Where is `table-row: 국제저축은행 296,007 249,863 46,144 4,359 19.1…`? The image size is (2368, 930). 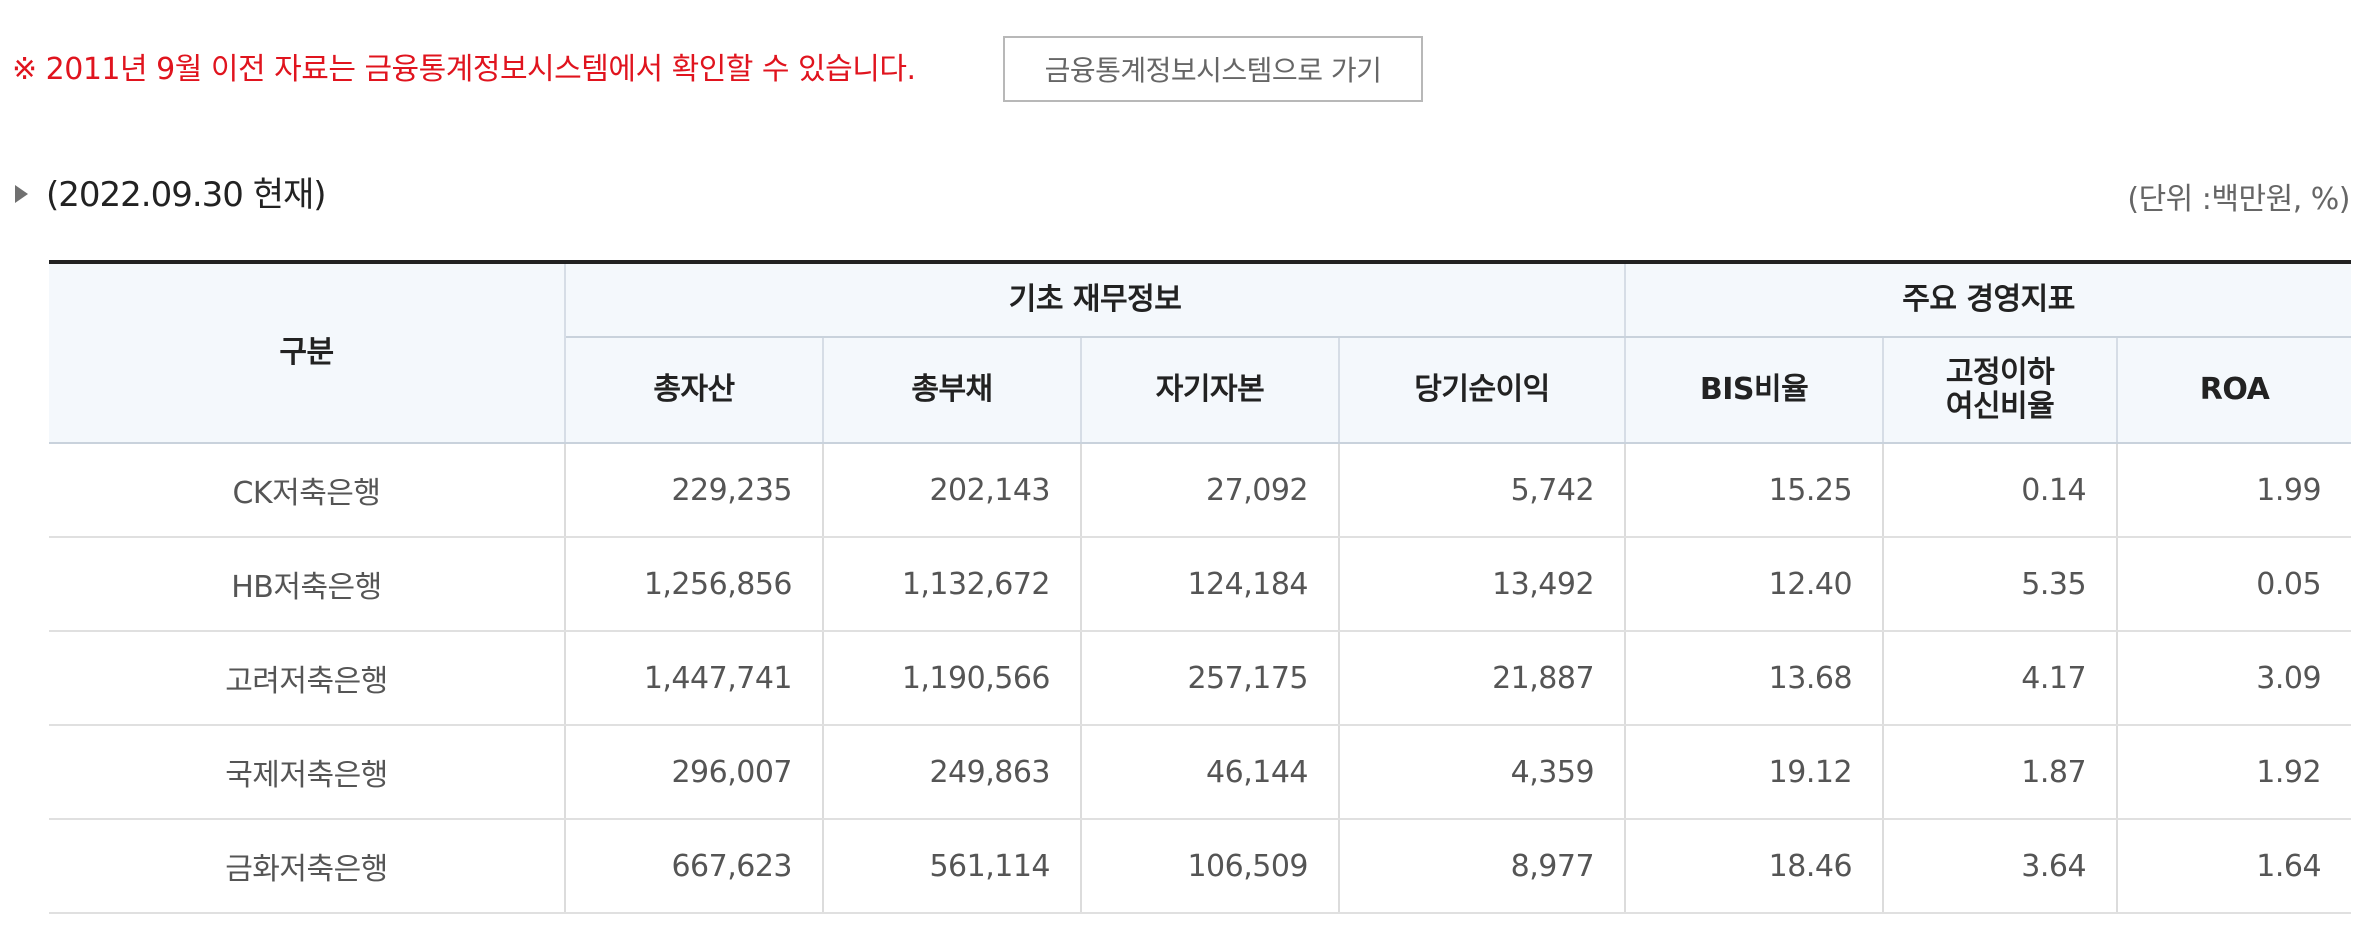
table-row: 국제저축은행 296,007 249,863 46,144 4,359 19.1… is located at coordinates (1200, 772).